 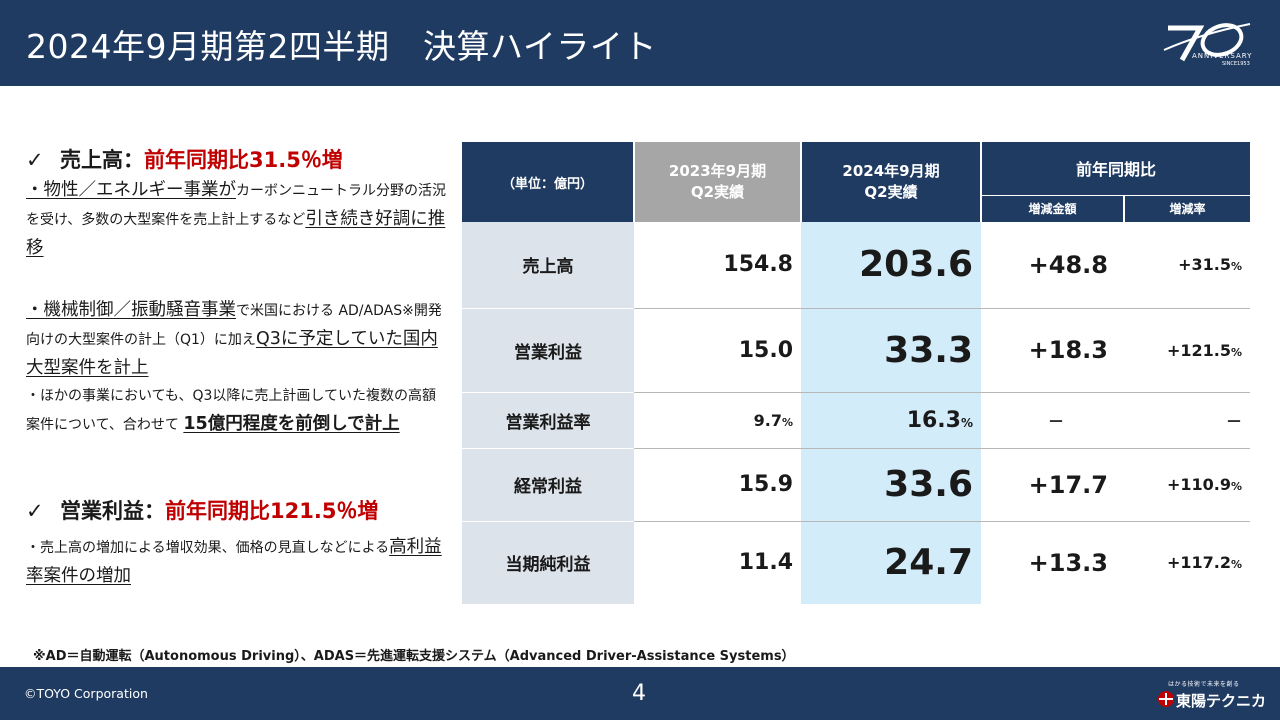 I want to click on operating-profit-heading: ✓ 営業利益：前年同期比121.5％増, so click(x=202, y=511).